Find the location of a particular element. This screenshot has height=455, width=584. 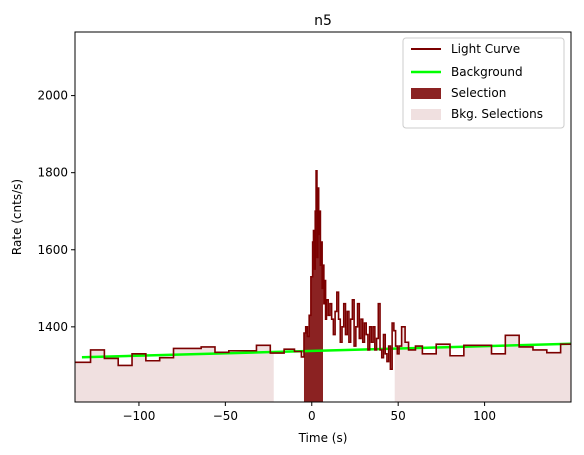

legend-selection-swatch is located at coordinates (426, 93).